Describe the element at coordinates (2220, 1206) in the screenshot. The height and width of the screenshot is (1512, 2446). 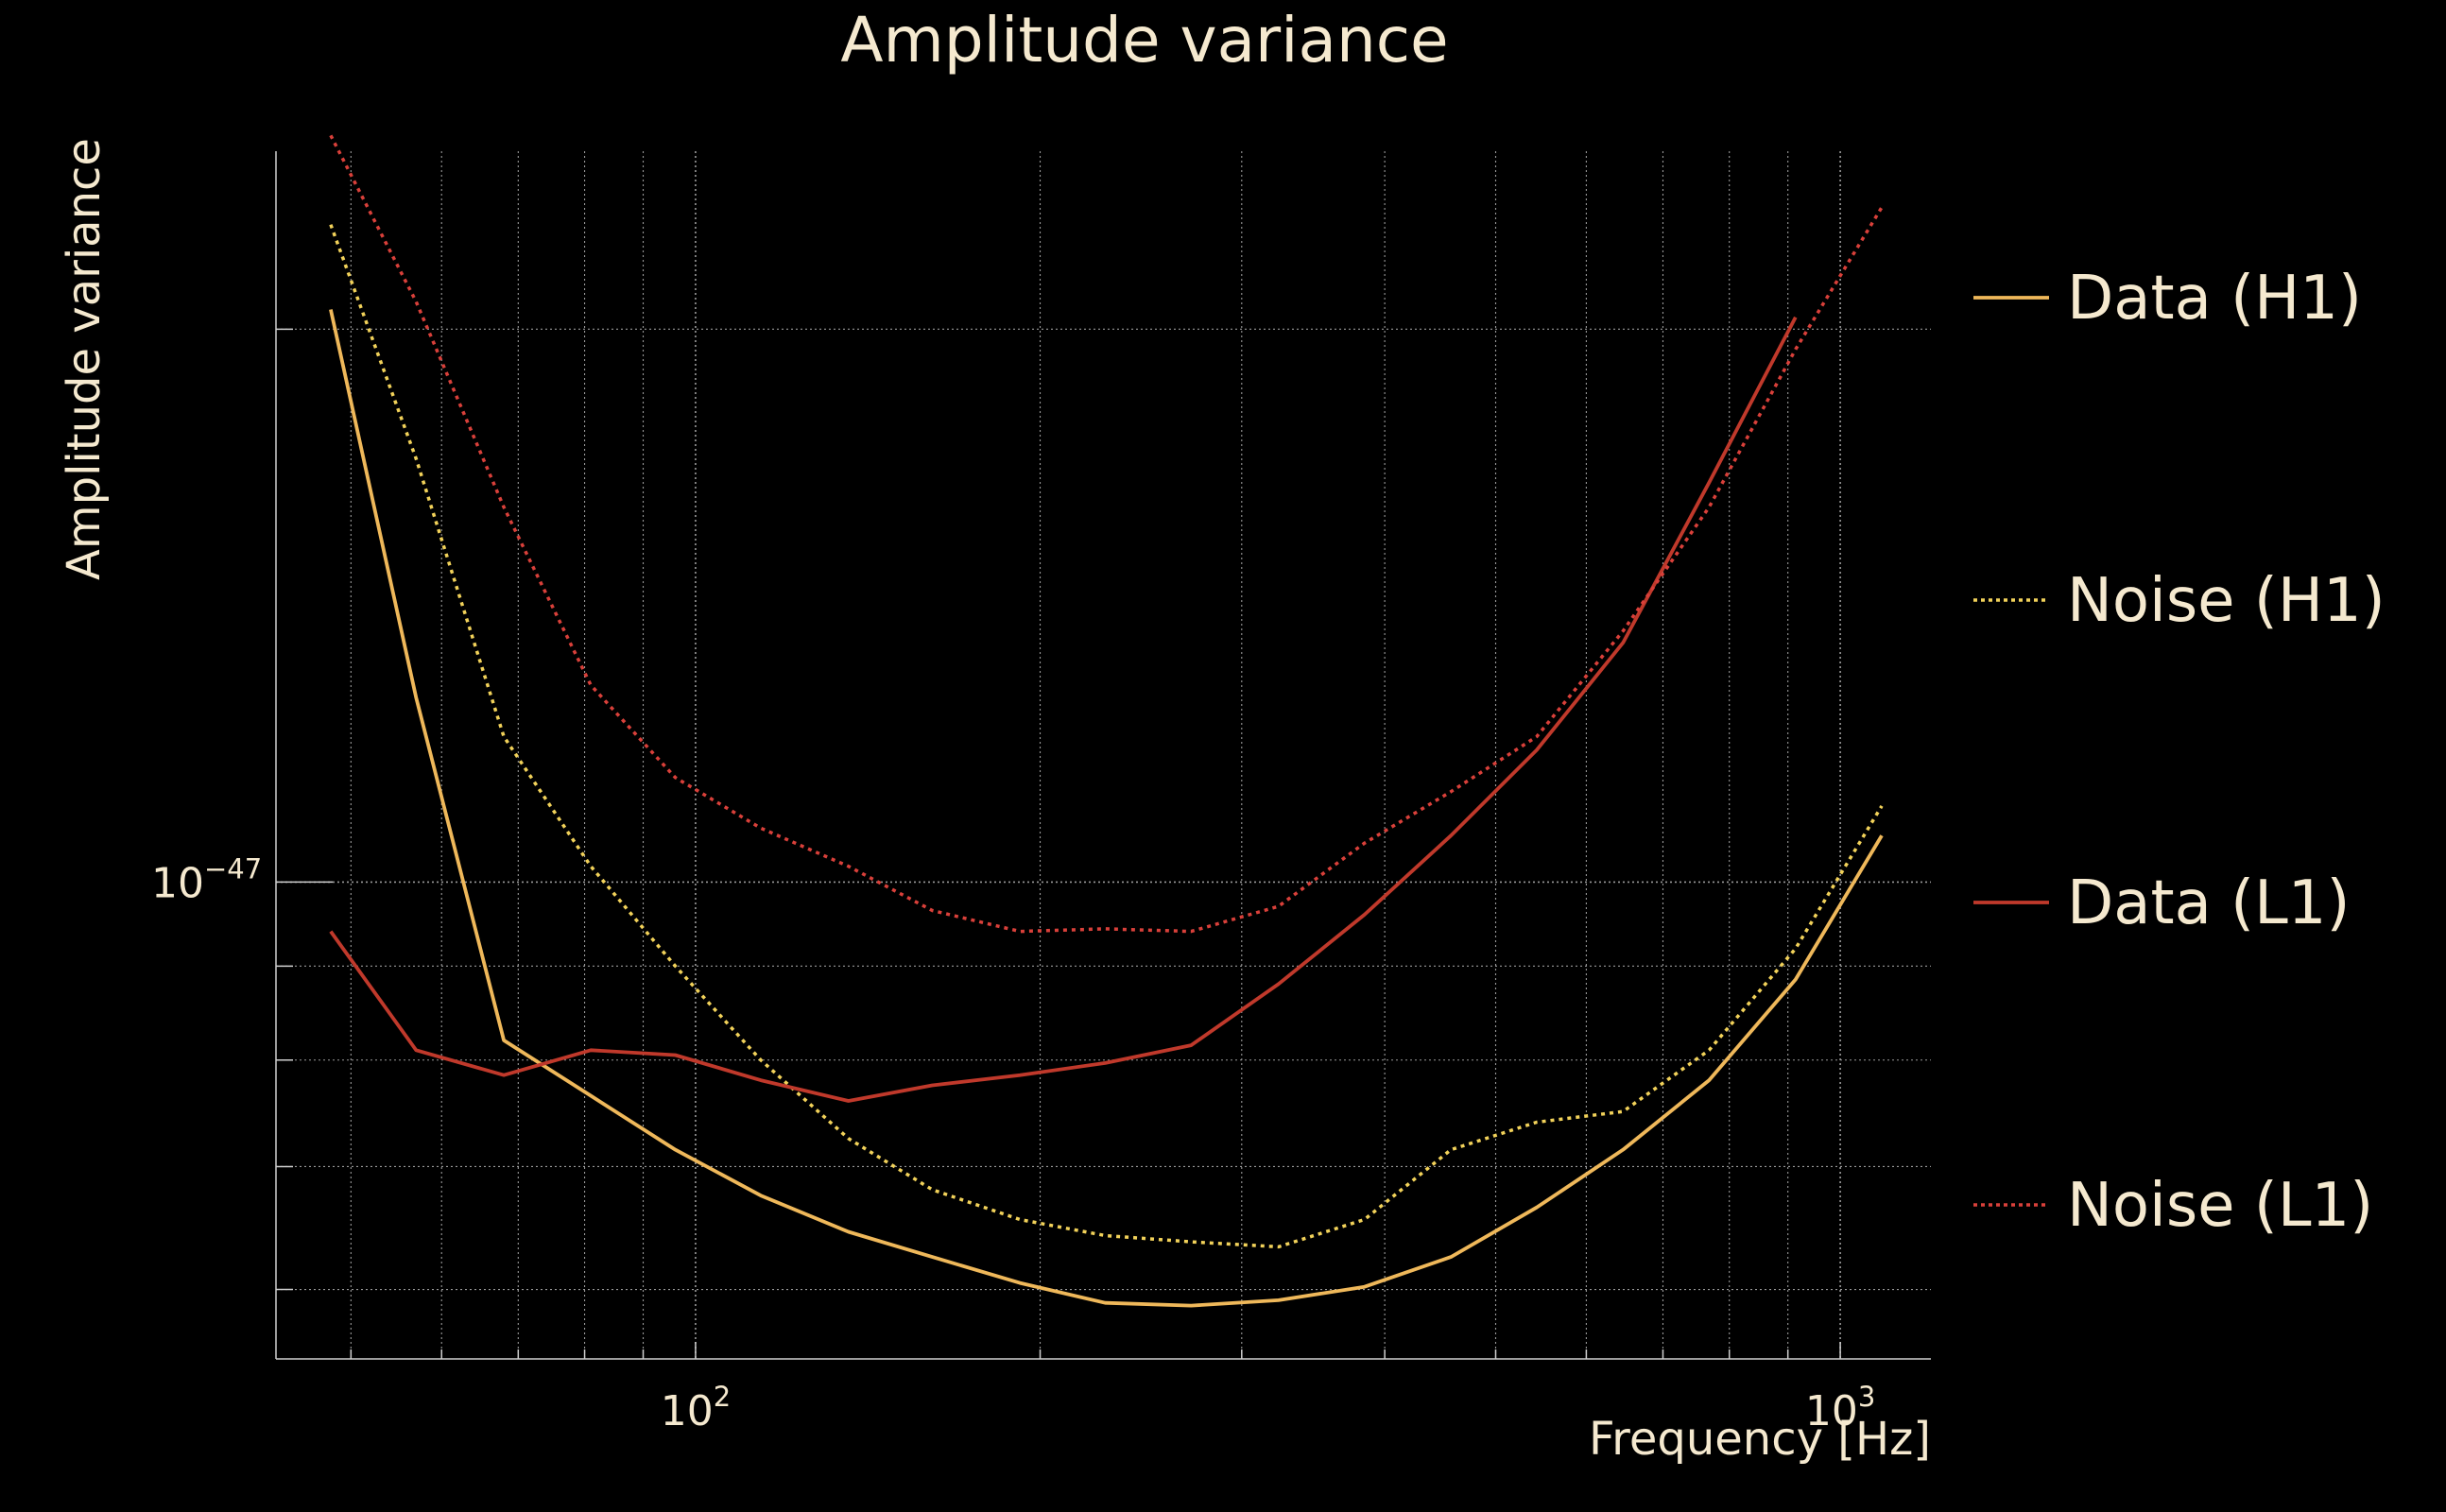
I see `legend-label: Noise (L1)` at that location.